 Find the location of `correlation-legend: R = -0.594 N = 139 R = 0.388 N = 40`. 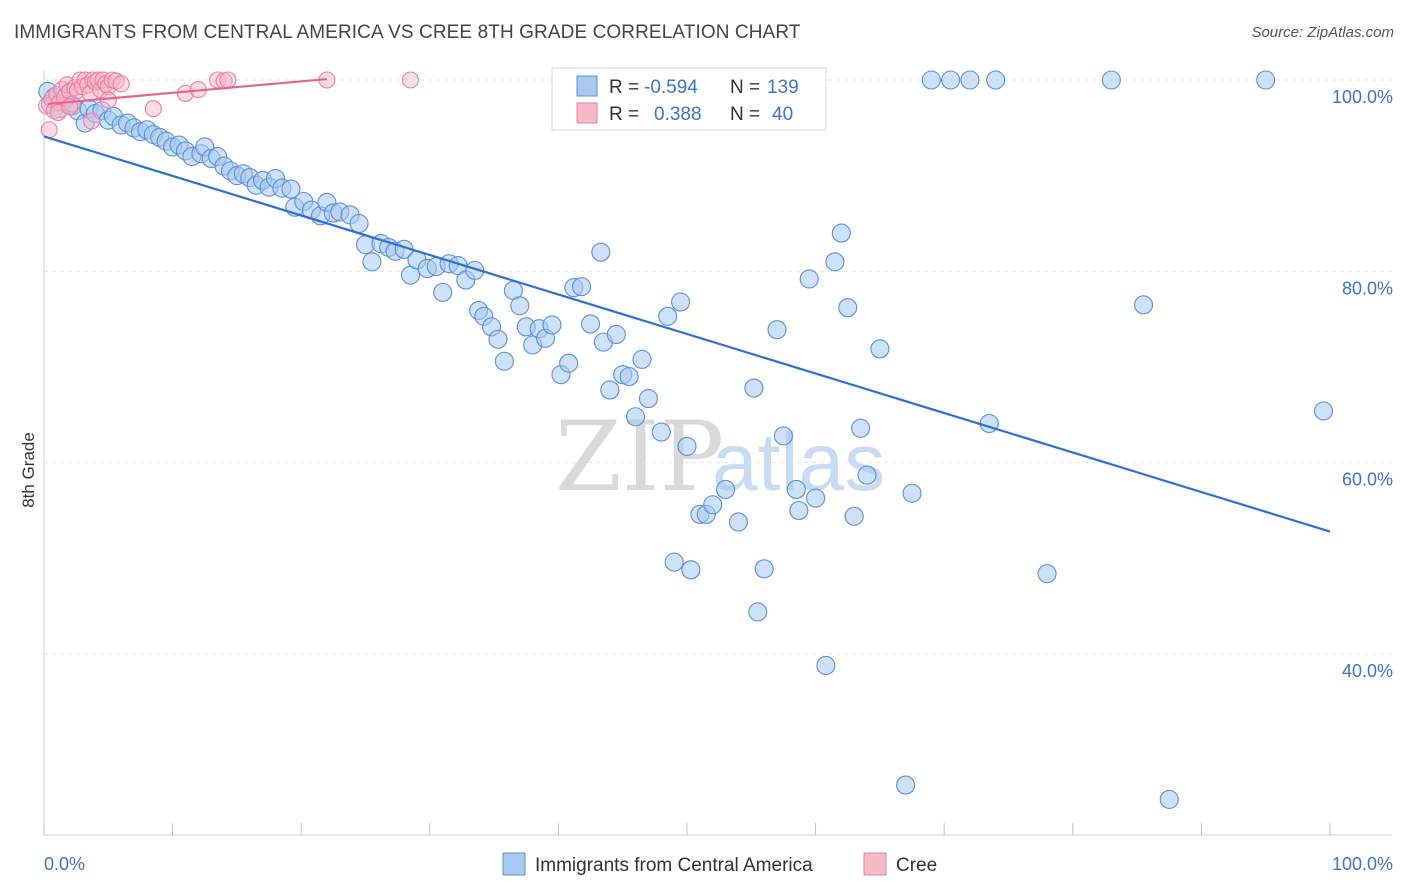

correlation-legend: R = -0.594 N = 139 R = 0.388 N = 40 is located at coordinates (689, 99).